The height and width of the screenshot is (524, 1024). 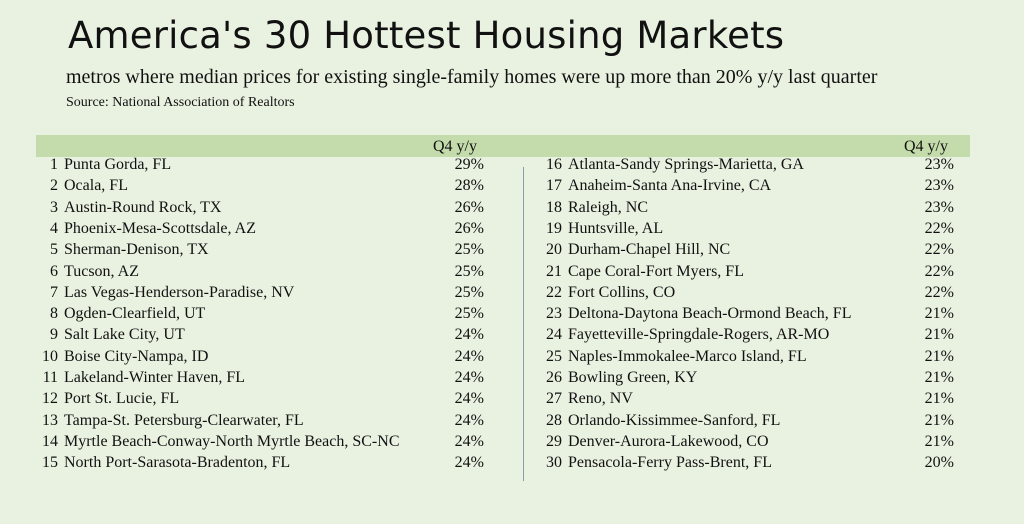 I want to click on metro-label: Ocala, FL, so click(x=96, y=186).